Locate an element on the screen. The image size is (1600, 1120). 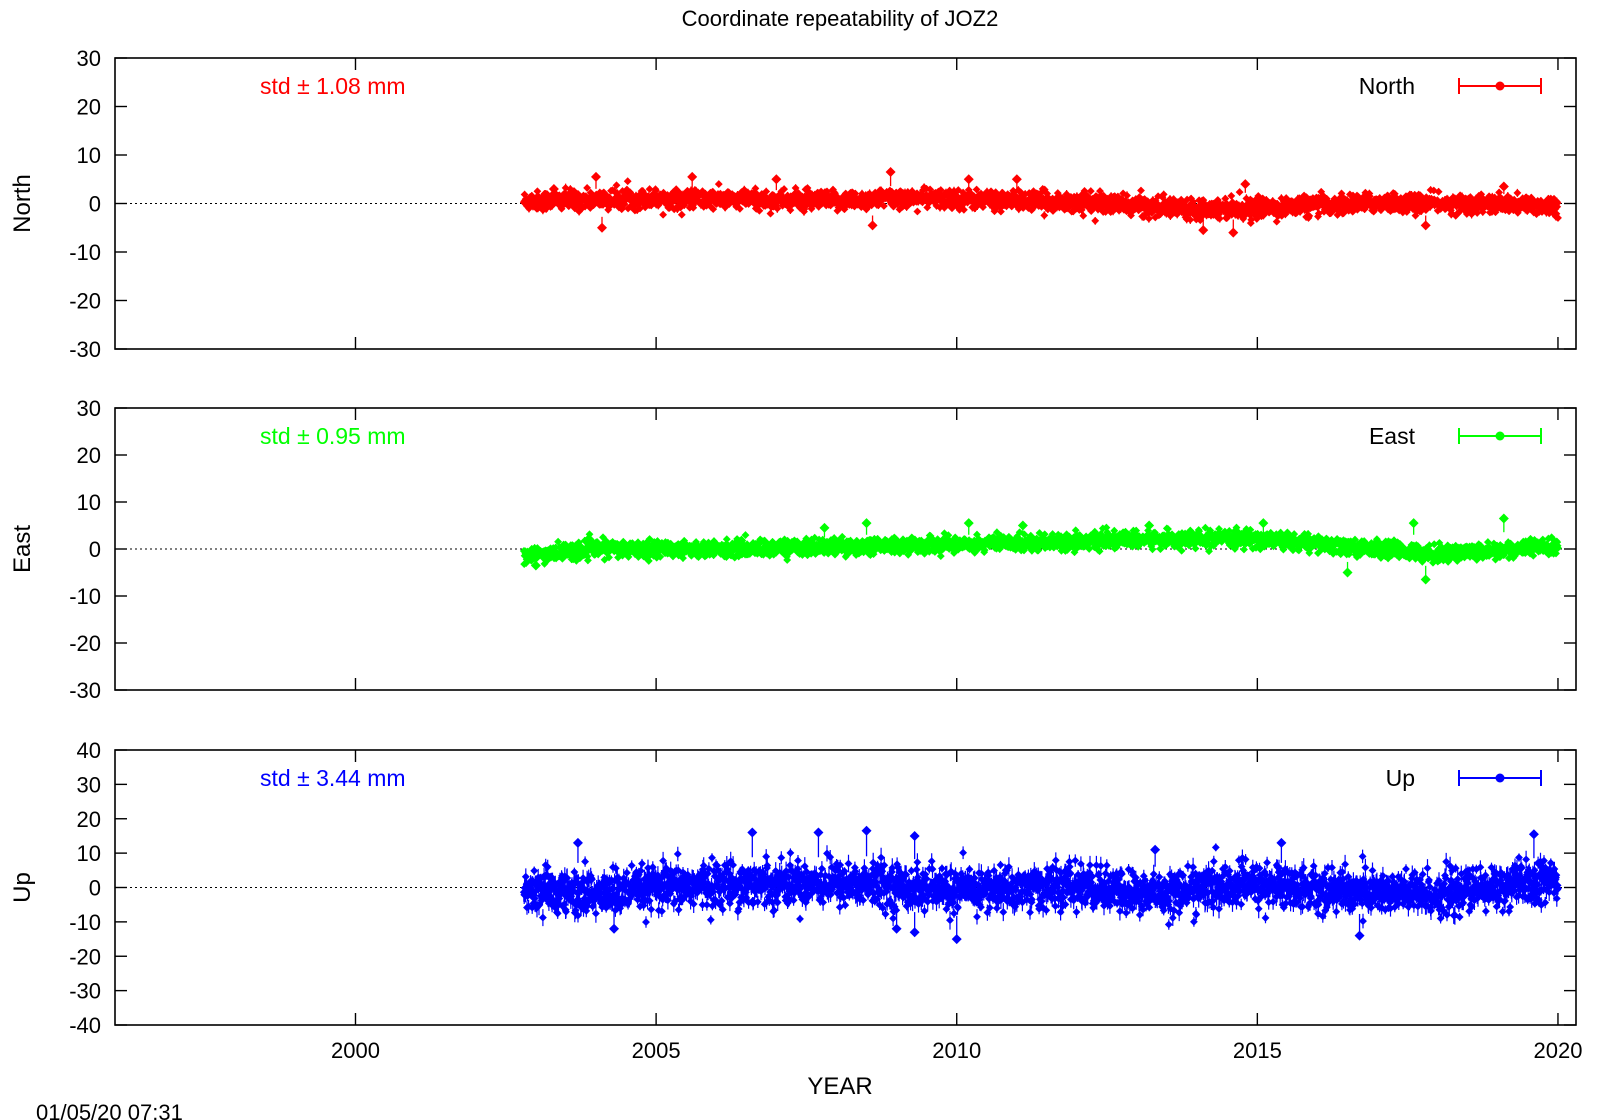
std-label: std ± 3.44 mm is located at coordinates (333, 778).